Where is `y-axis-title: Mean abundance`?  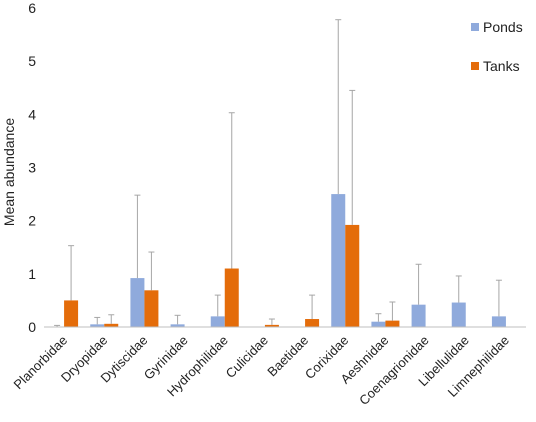
y-axis-title: Mean abundance is located at coordinates (9, 172).